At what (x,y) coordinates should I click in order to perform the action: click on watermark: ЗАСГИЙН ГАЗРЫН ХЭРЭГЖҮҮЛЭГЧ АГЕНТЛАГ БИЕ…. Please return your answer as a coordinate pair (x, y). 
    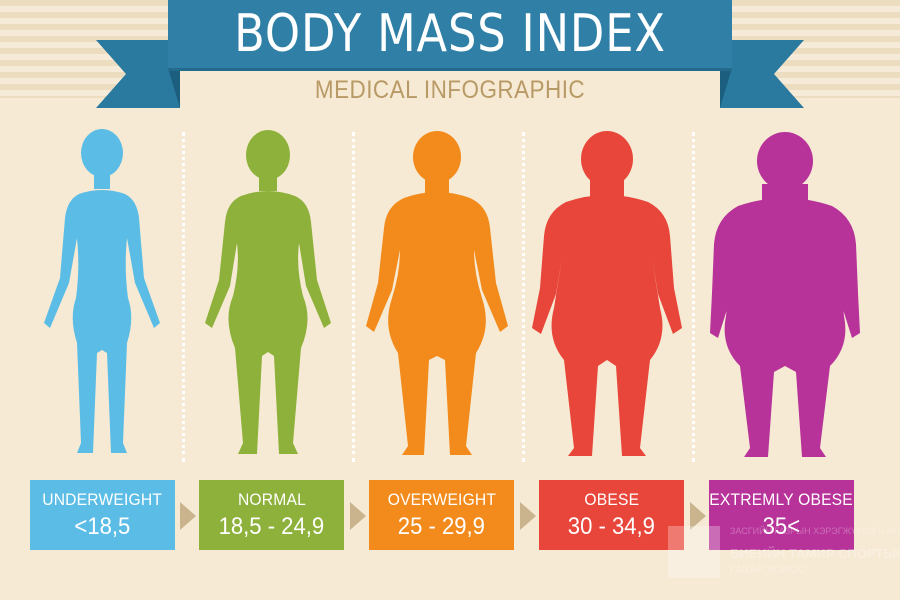
    Looking at the image, I should click on (784, 551).